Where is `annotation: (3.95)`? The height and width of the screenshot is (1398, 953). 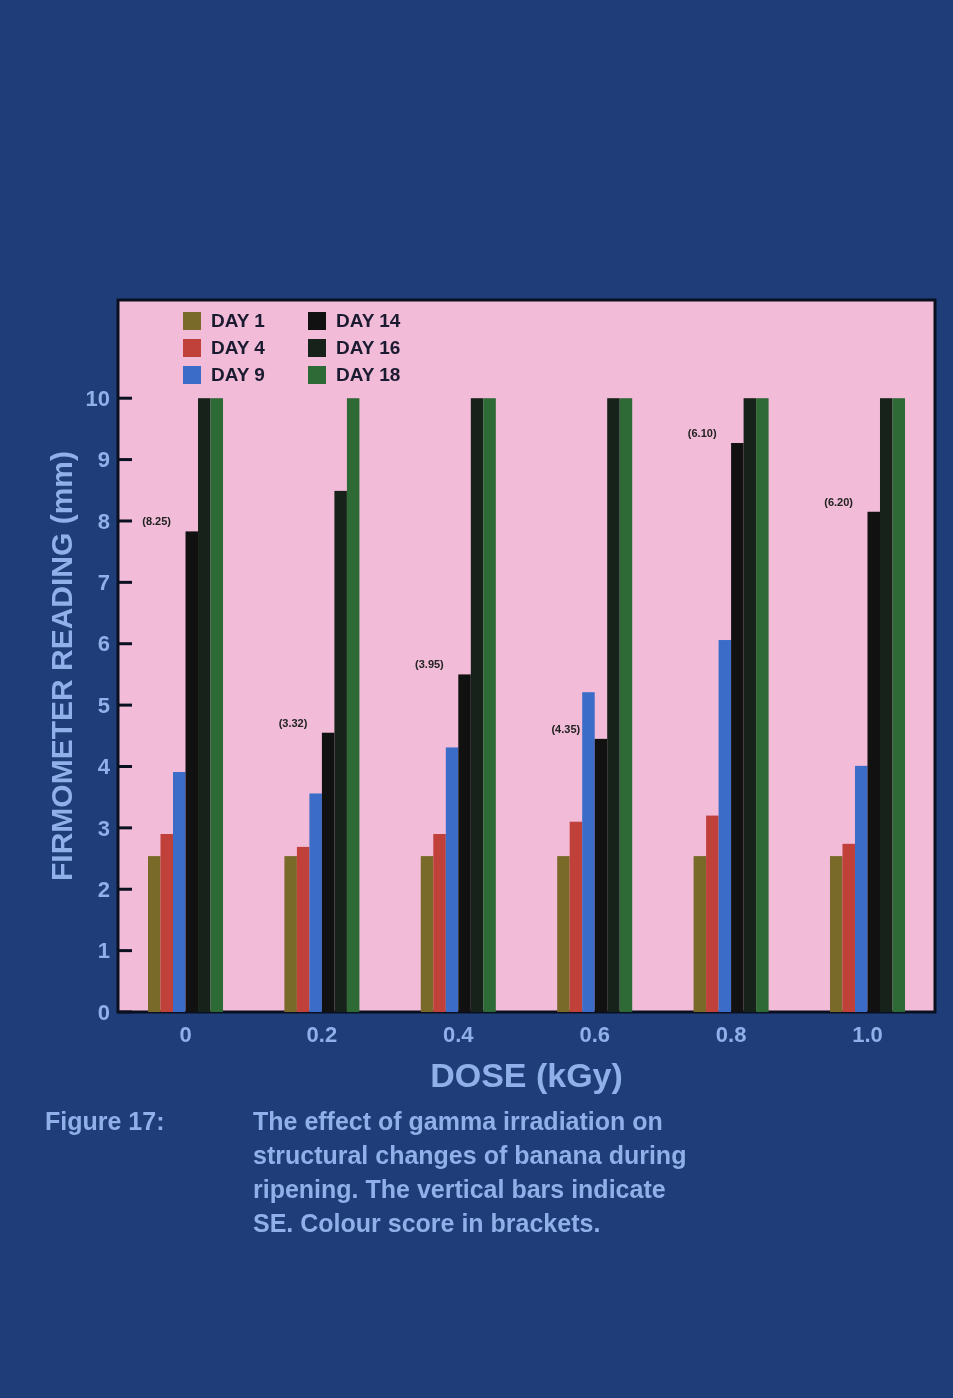
annotation: (3.95) is located at coordinates (430, 664).